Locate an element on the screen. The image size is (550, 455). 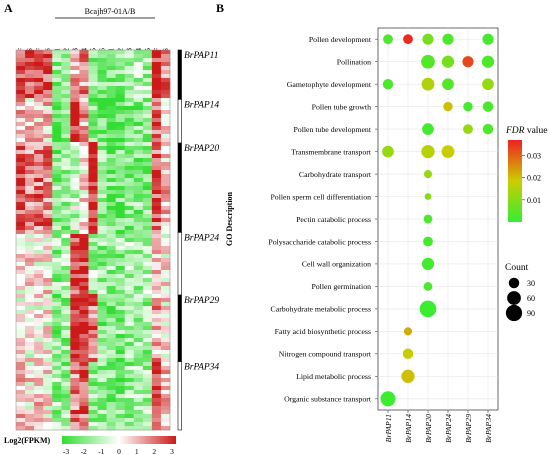
cluster-label: BrPAP14 is located at coordinates (201, 105).